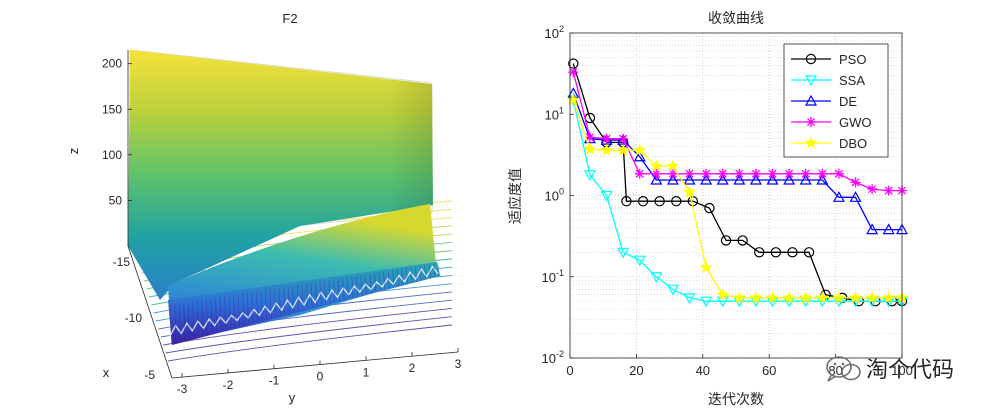 The image size is (1000, 418). I want to click on x-axis-line, so click(150, 312).